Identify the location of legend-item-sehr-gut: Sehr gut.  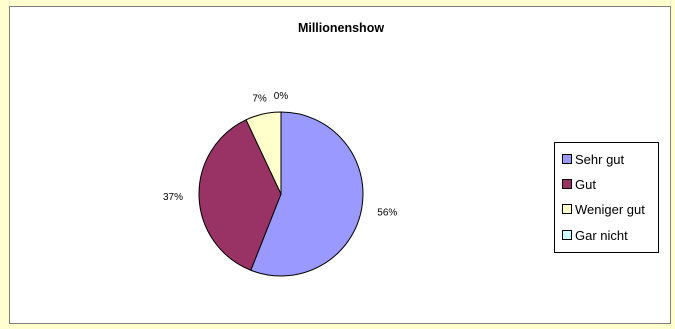
(593, 159).